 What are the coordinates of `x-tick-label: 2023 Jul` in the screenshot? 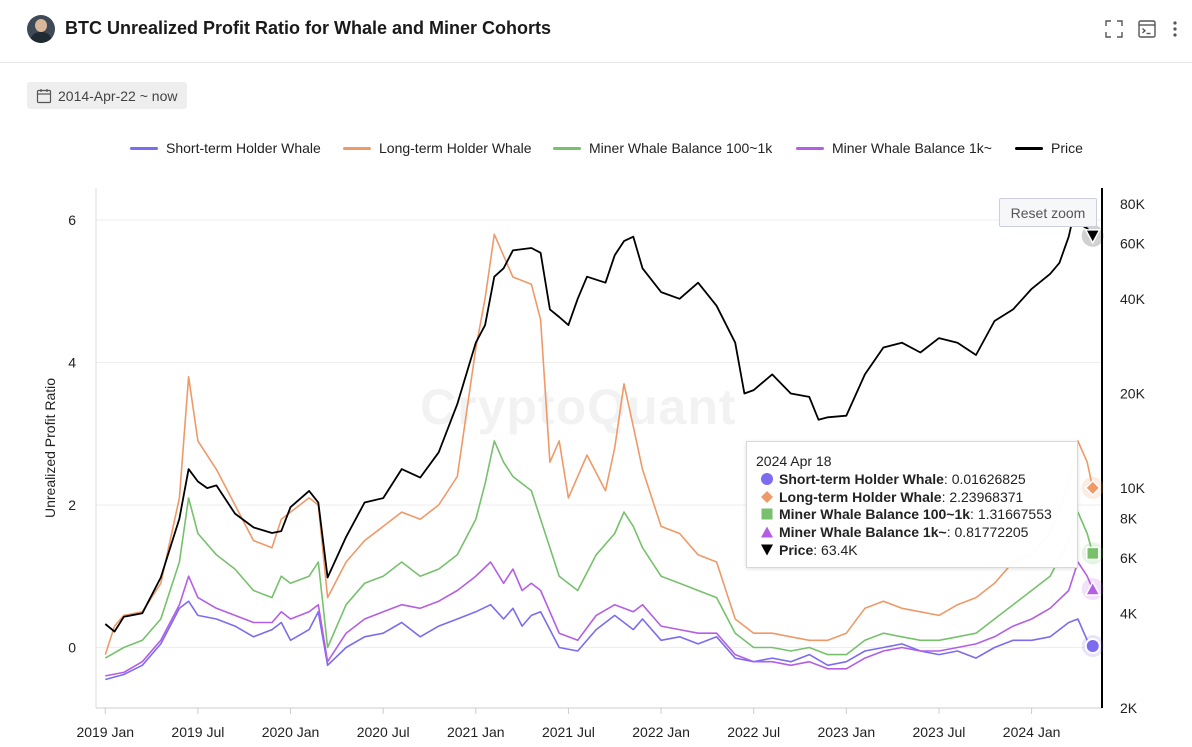 It's located at (938, 732).